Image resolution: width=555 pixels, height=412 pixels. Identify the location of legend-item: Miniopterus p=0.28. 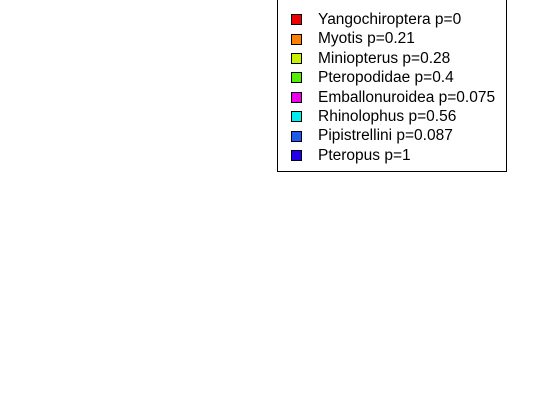
(393, 58).